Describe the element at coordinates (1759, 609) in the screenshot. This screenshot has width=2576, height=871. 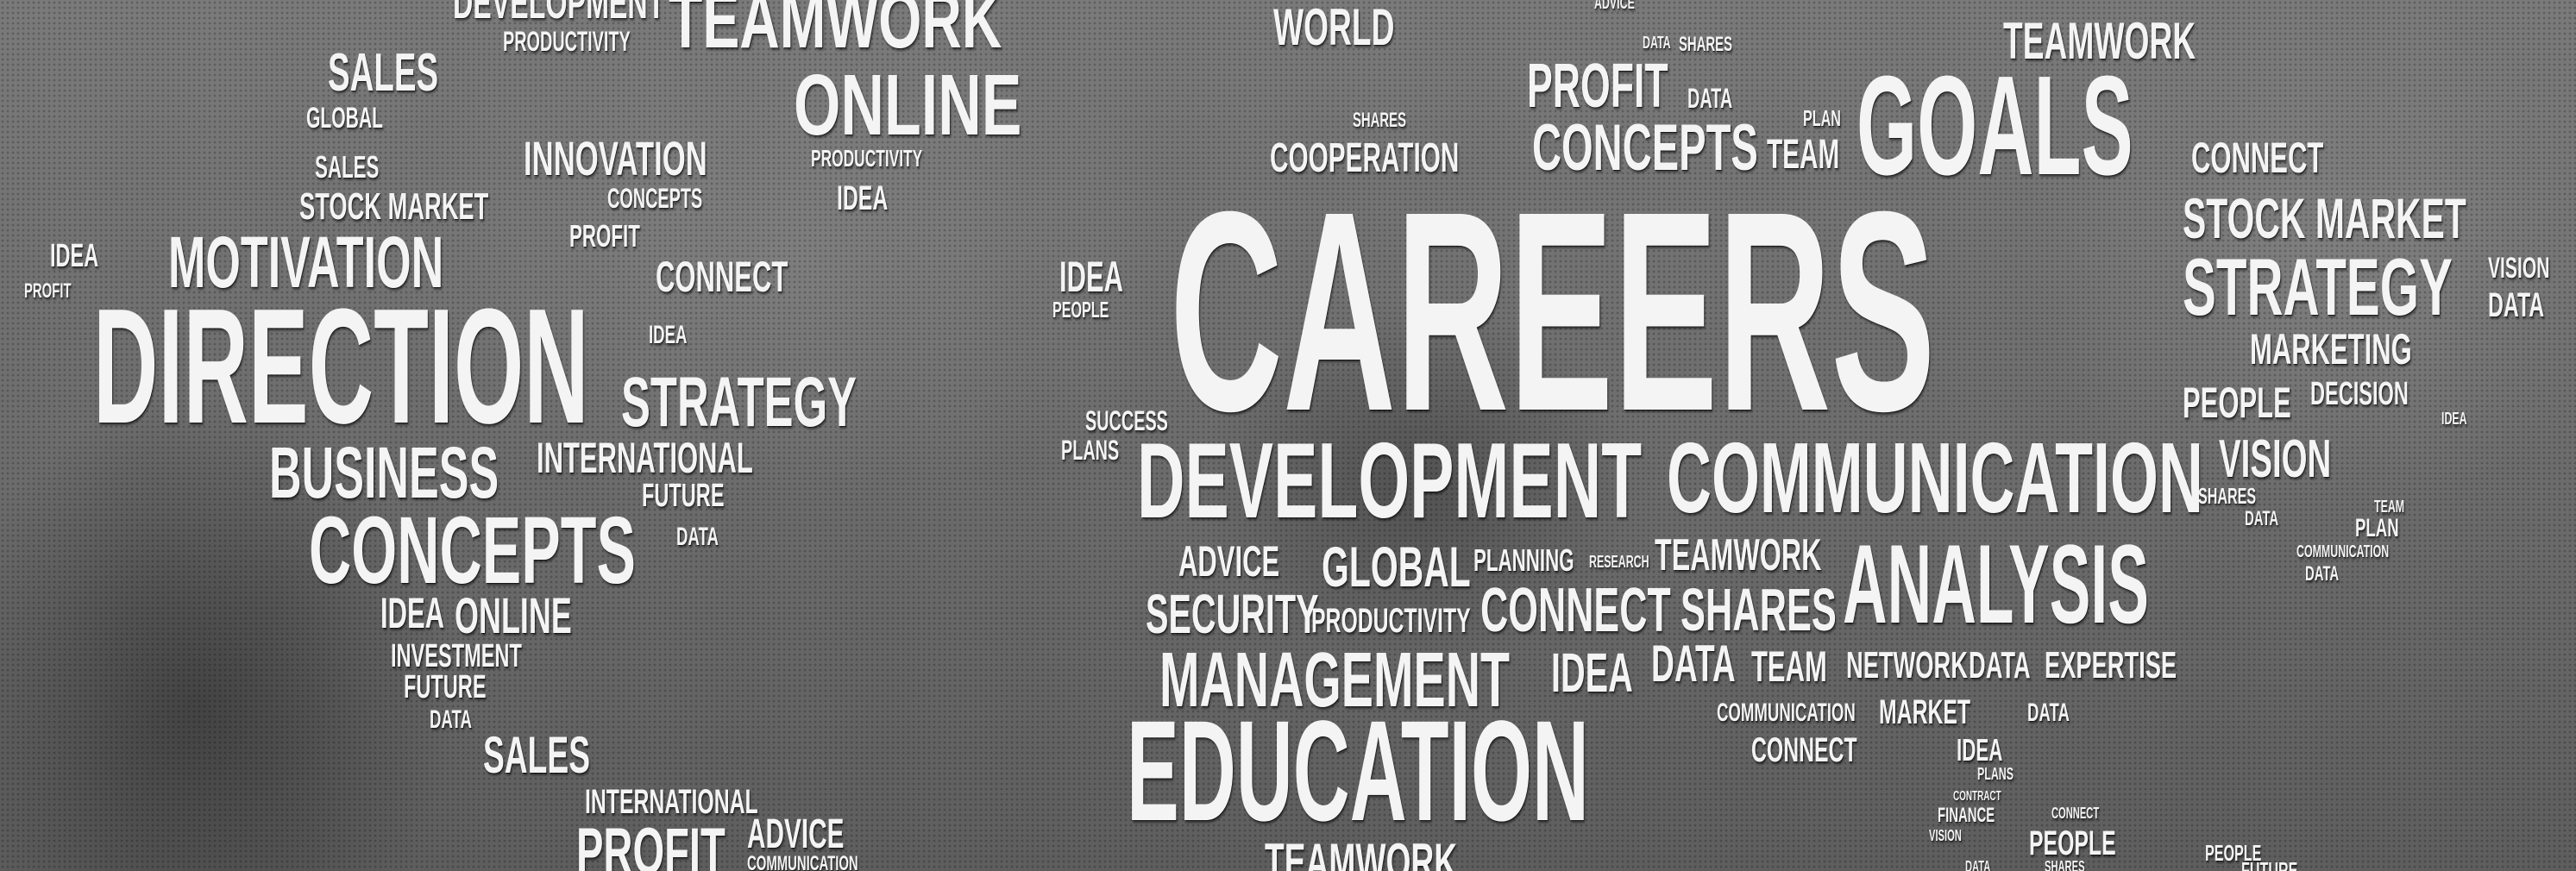
I see `word-shares-bottom: SHARES` at that location.